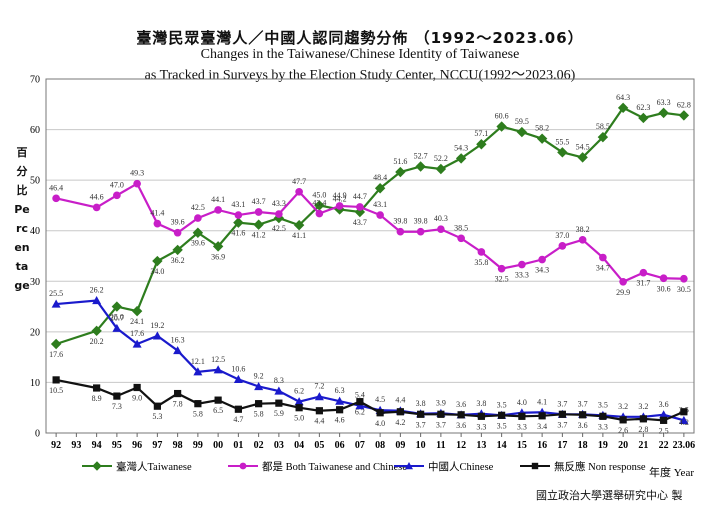 The height and width of the screenshot is (509, 720). I want to click on x-tick-label: 03, so click(279, 445).